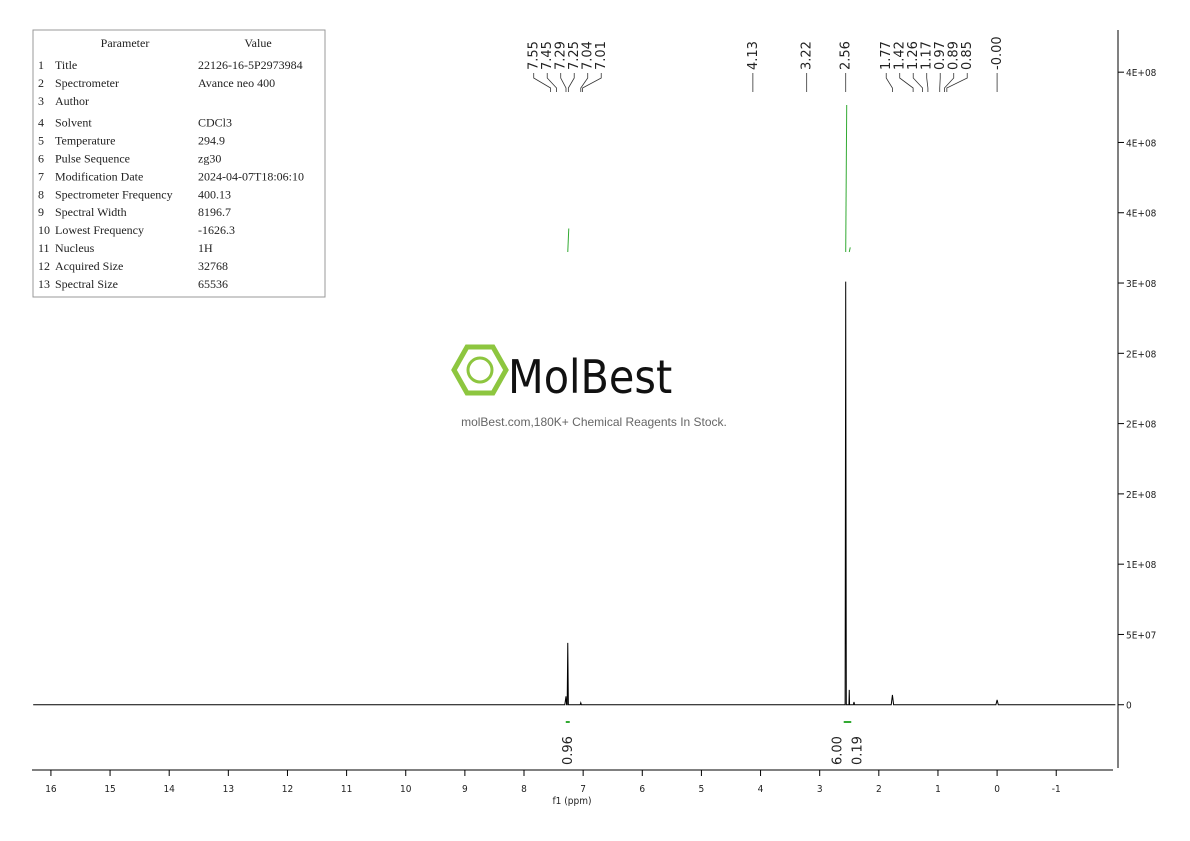 This screenshot has height=841, width=1190. I want to click on table-cell: 7, so click(41, 176).